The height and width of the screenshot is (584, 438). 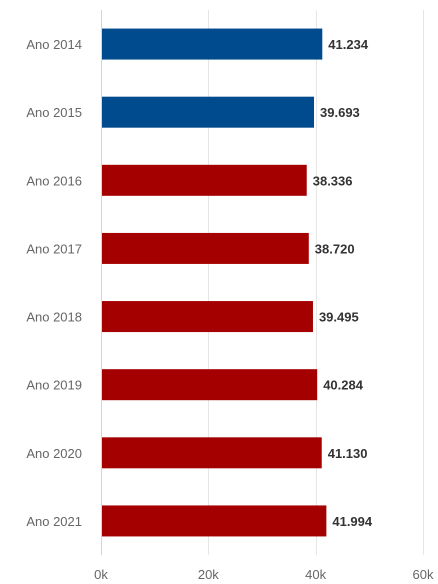 I want to click on data-label: 38.720, so click(x=335, y=248).